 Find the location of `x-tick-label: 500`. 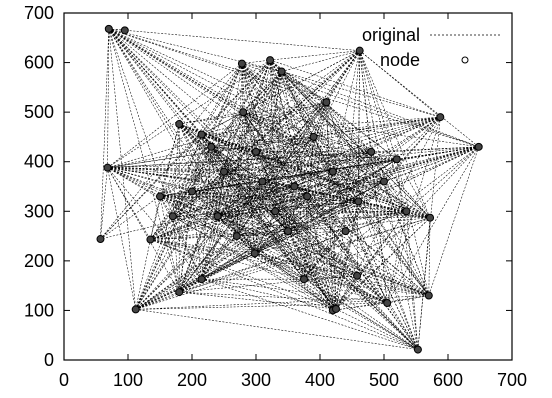

x-tick-label: 500 is located at coordinates (384, 380).